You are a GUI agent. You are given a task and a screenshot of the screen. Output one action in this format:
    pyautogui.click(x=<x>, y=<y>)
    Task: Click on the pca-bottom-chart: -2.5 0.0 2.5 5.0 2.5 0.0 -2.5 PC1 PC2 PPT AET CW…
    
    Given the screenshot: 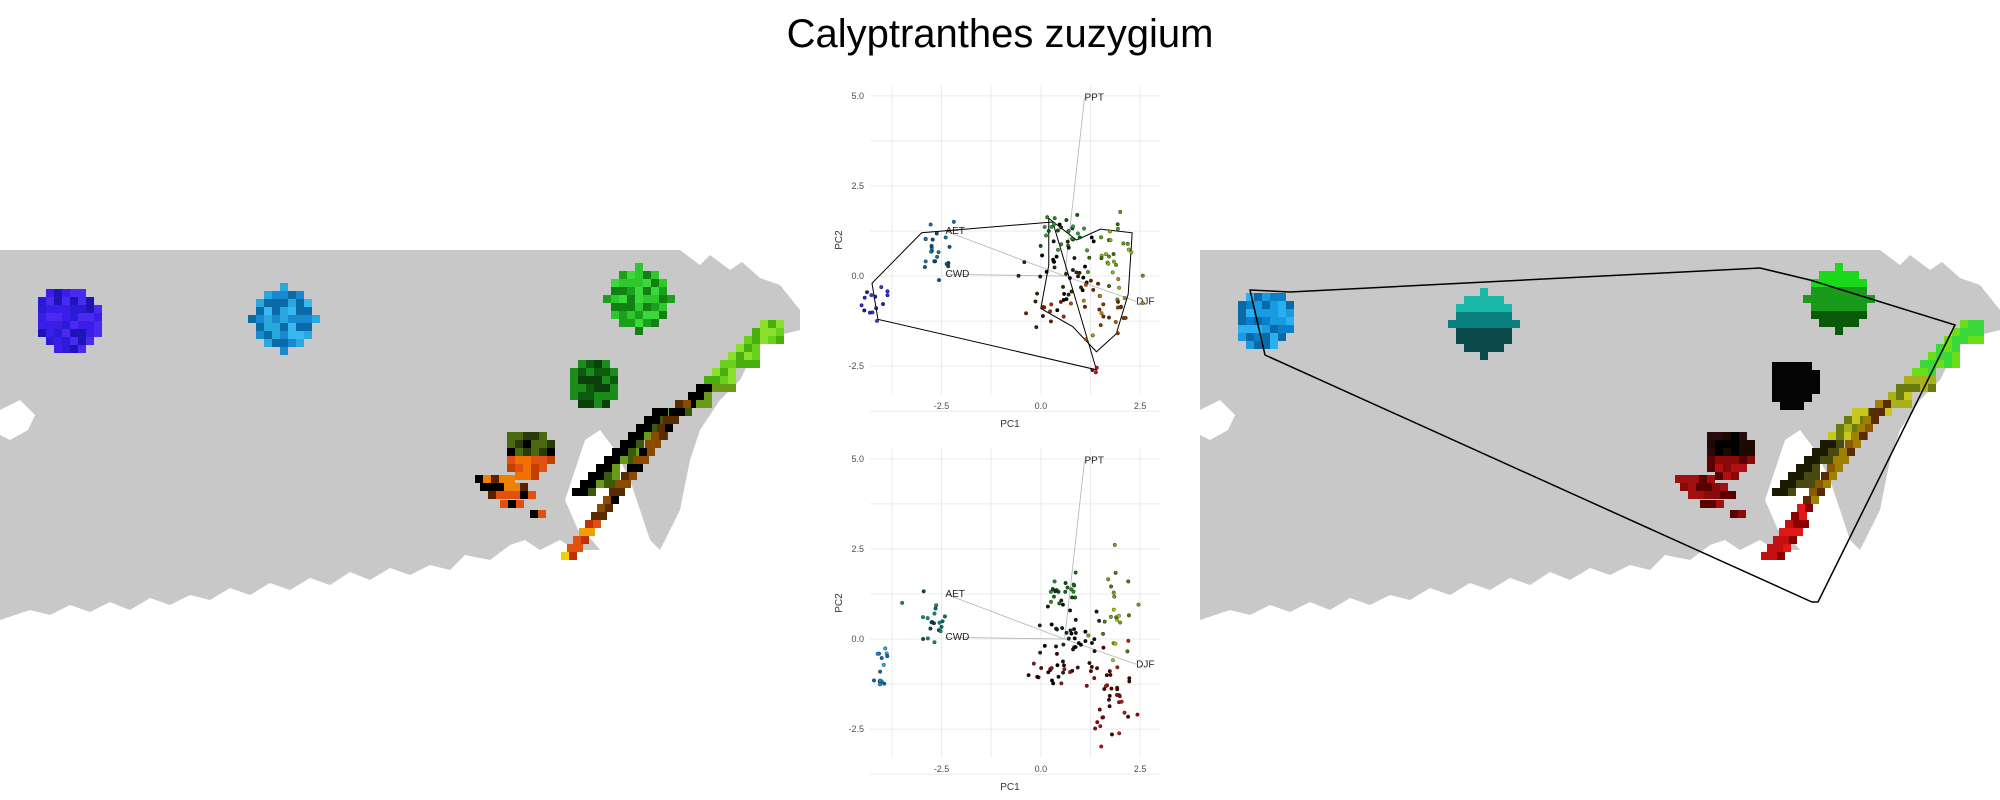 What is the action you would take?
    pyautogui.click(x=997, y=620)
    